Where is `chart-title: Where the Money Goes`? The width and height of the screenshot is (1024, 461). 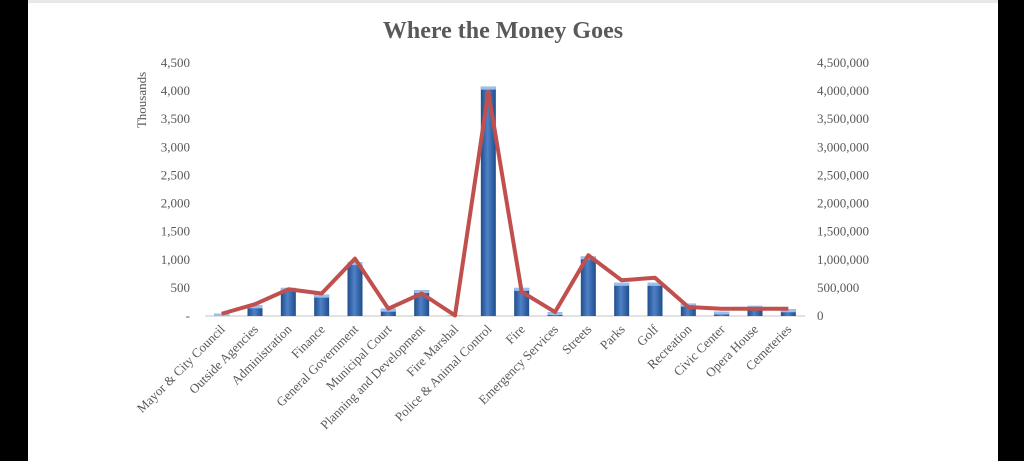 chart-title: Where the Money Goes is located at coordinates (503, 31).